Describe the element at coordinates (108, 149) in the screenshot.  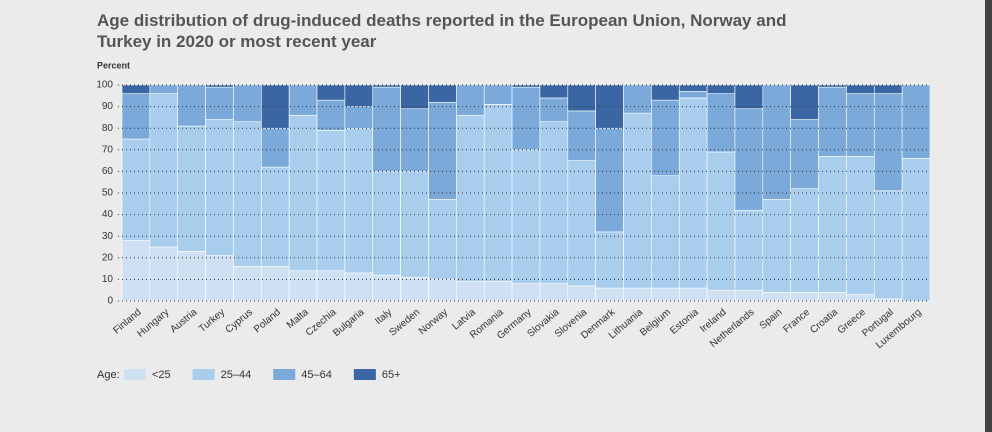
I see `y-tick-label: 70` at that location.